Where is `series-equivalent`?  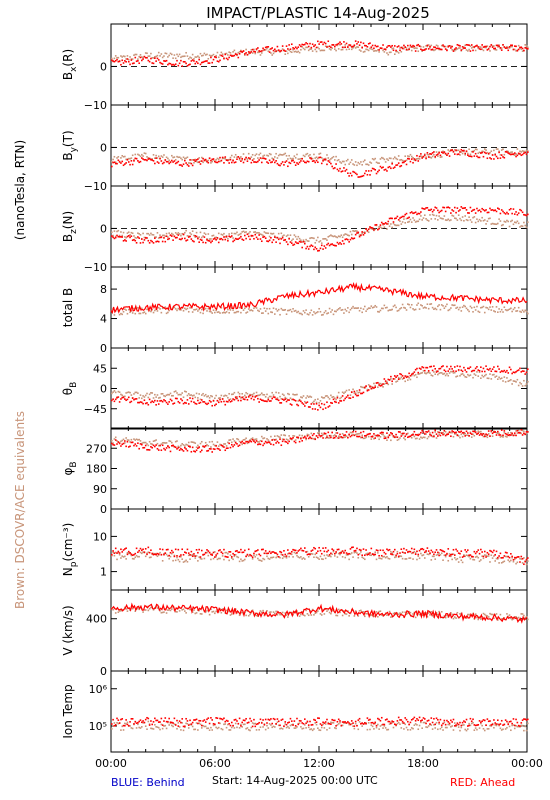
series-equivalent is located at coordinates (320, 228).